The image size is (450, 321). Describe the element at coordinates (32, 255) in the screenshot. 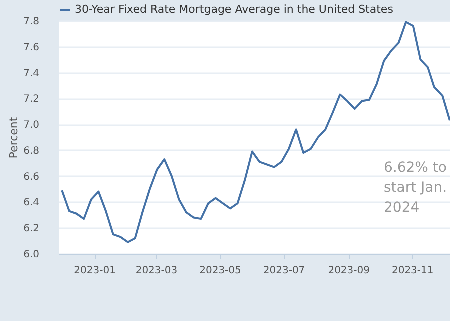

I see `y-tick-label: 6.0` at that location.